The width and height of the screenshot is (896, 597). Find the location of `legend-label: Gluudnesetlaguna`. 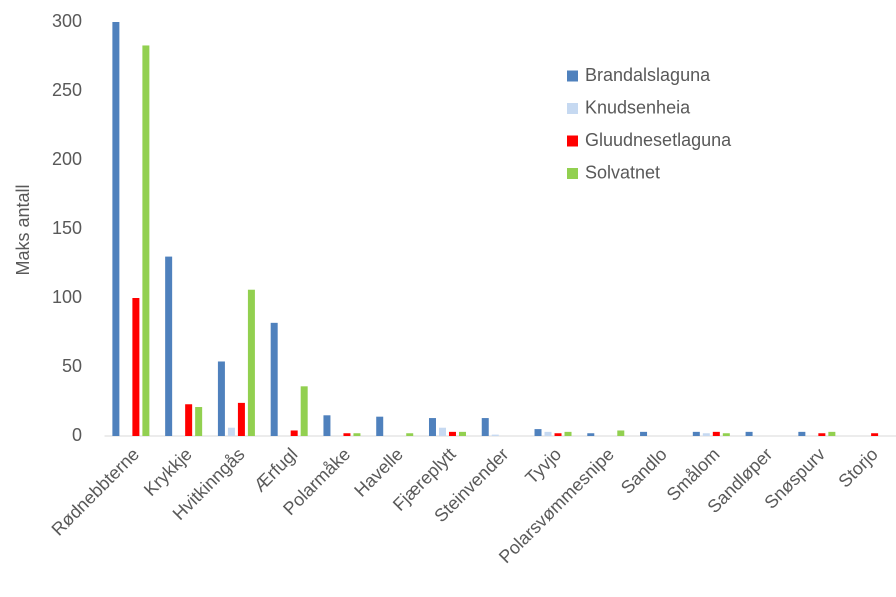

legend-label: Gluudnesetlaguna is located at coordinates (658, 140).